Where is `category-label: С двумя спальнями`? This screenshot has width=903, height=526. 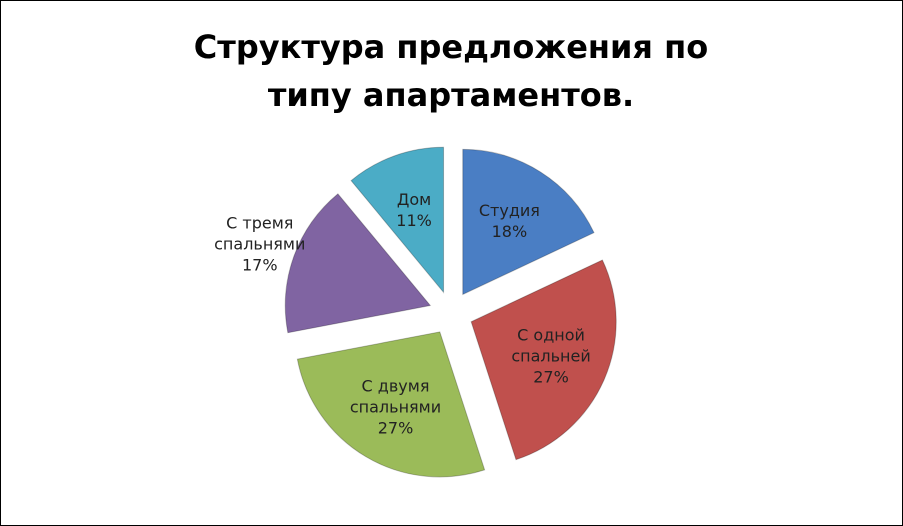
category-label: С двумя спальнями is located at coordinates (395, 396).